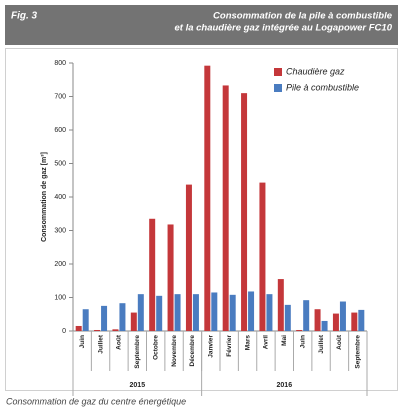 The width and height of the screenshot is (404, 419). I want to click on y-tick-label: 200, so click(60, 264).